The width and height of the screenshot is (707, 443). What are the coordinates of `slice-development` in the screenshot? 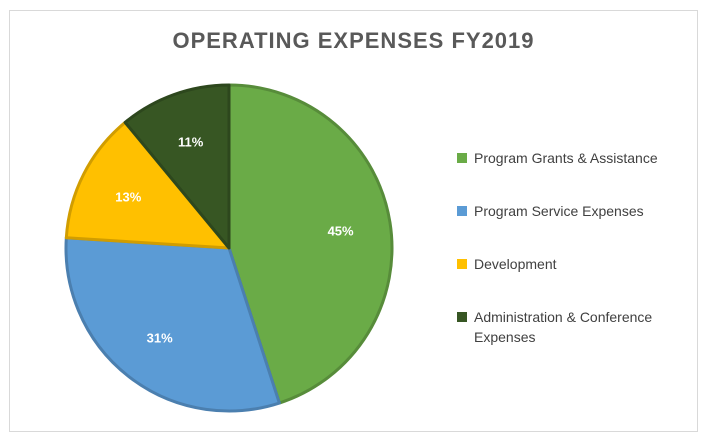 It's located at (147, 185).